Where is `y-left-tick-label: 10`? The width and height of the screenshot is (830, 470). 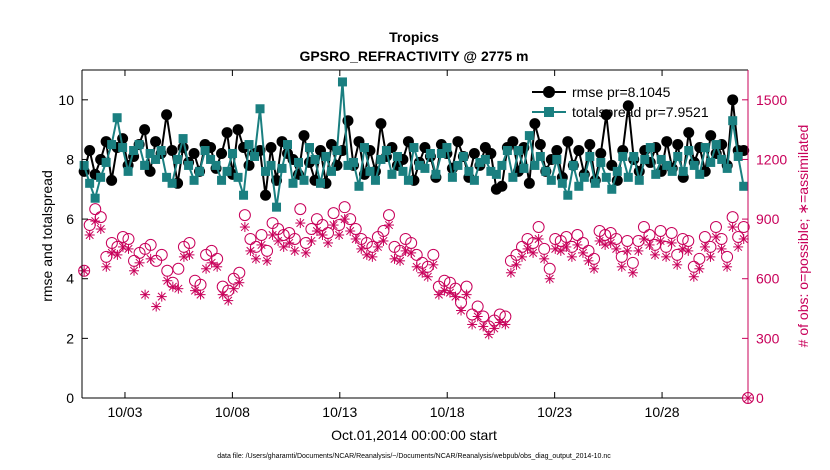 y-left-tick-label: 10 is located at coordinates (66, 100).